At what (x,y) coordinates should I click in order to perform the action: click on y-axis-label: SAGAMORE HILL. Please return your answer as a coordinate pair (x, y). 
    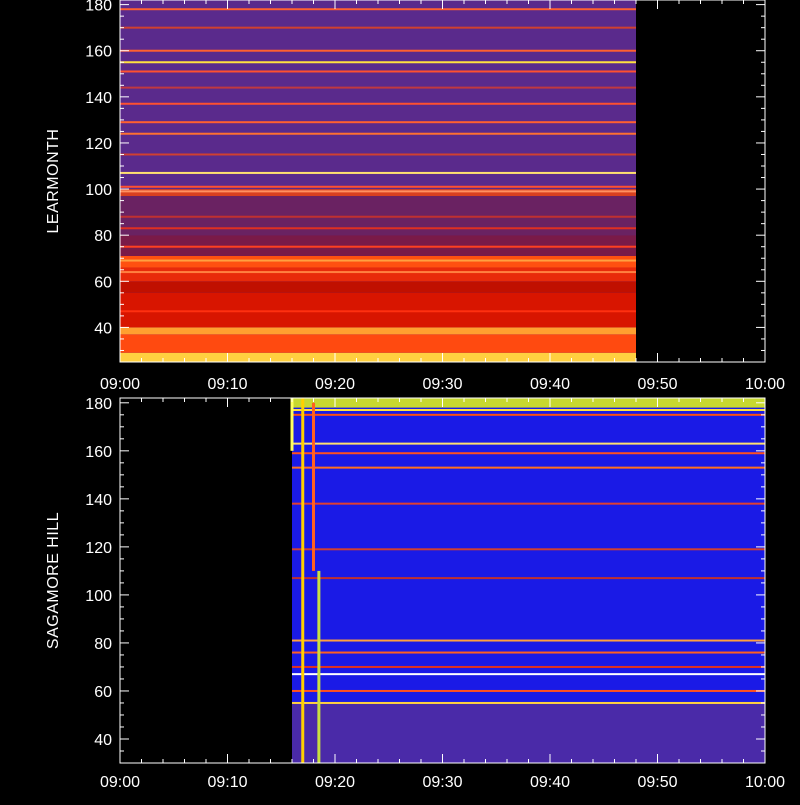
    Looking at the image, I should click on (53, 580).